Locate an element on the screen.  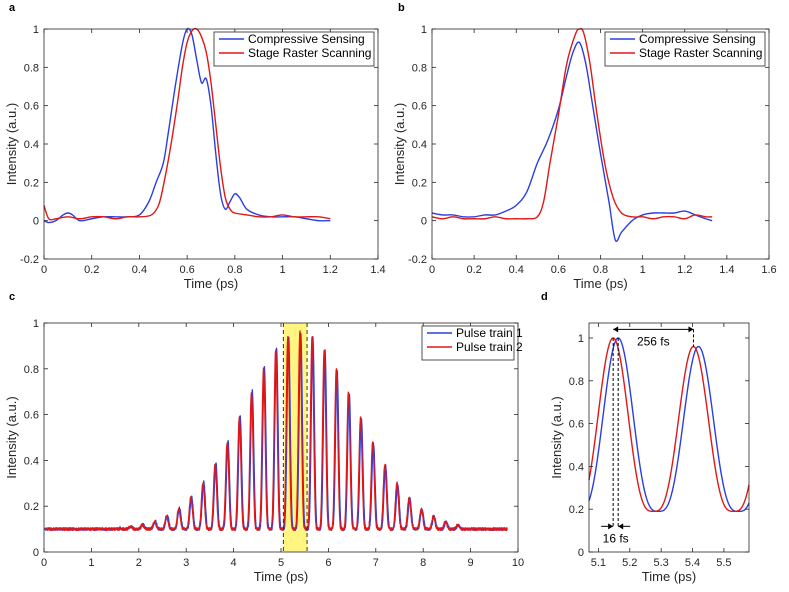
x-tick-label: 5.1 is located at coordinates (598, 563).